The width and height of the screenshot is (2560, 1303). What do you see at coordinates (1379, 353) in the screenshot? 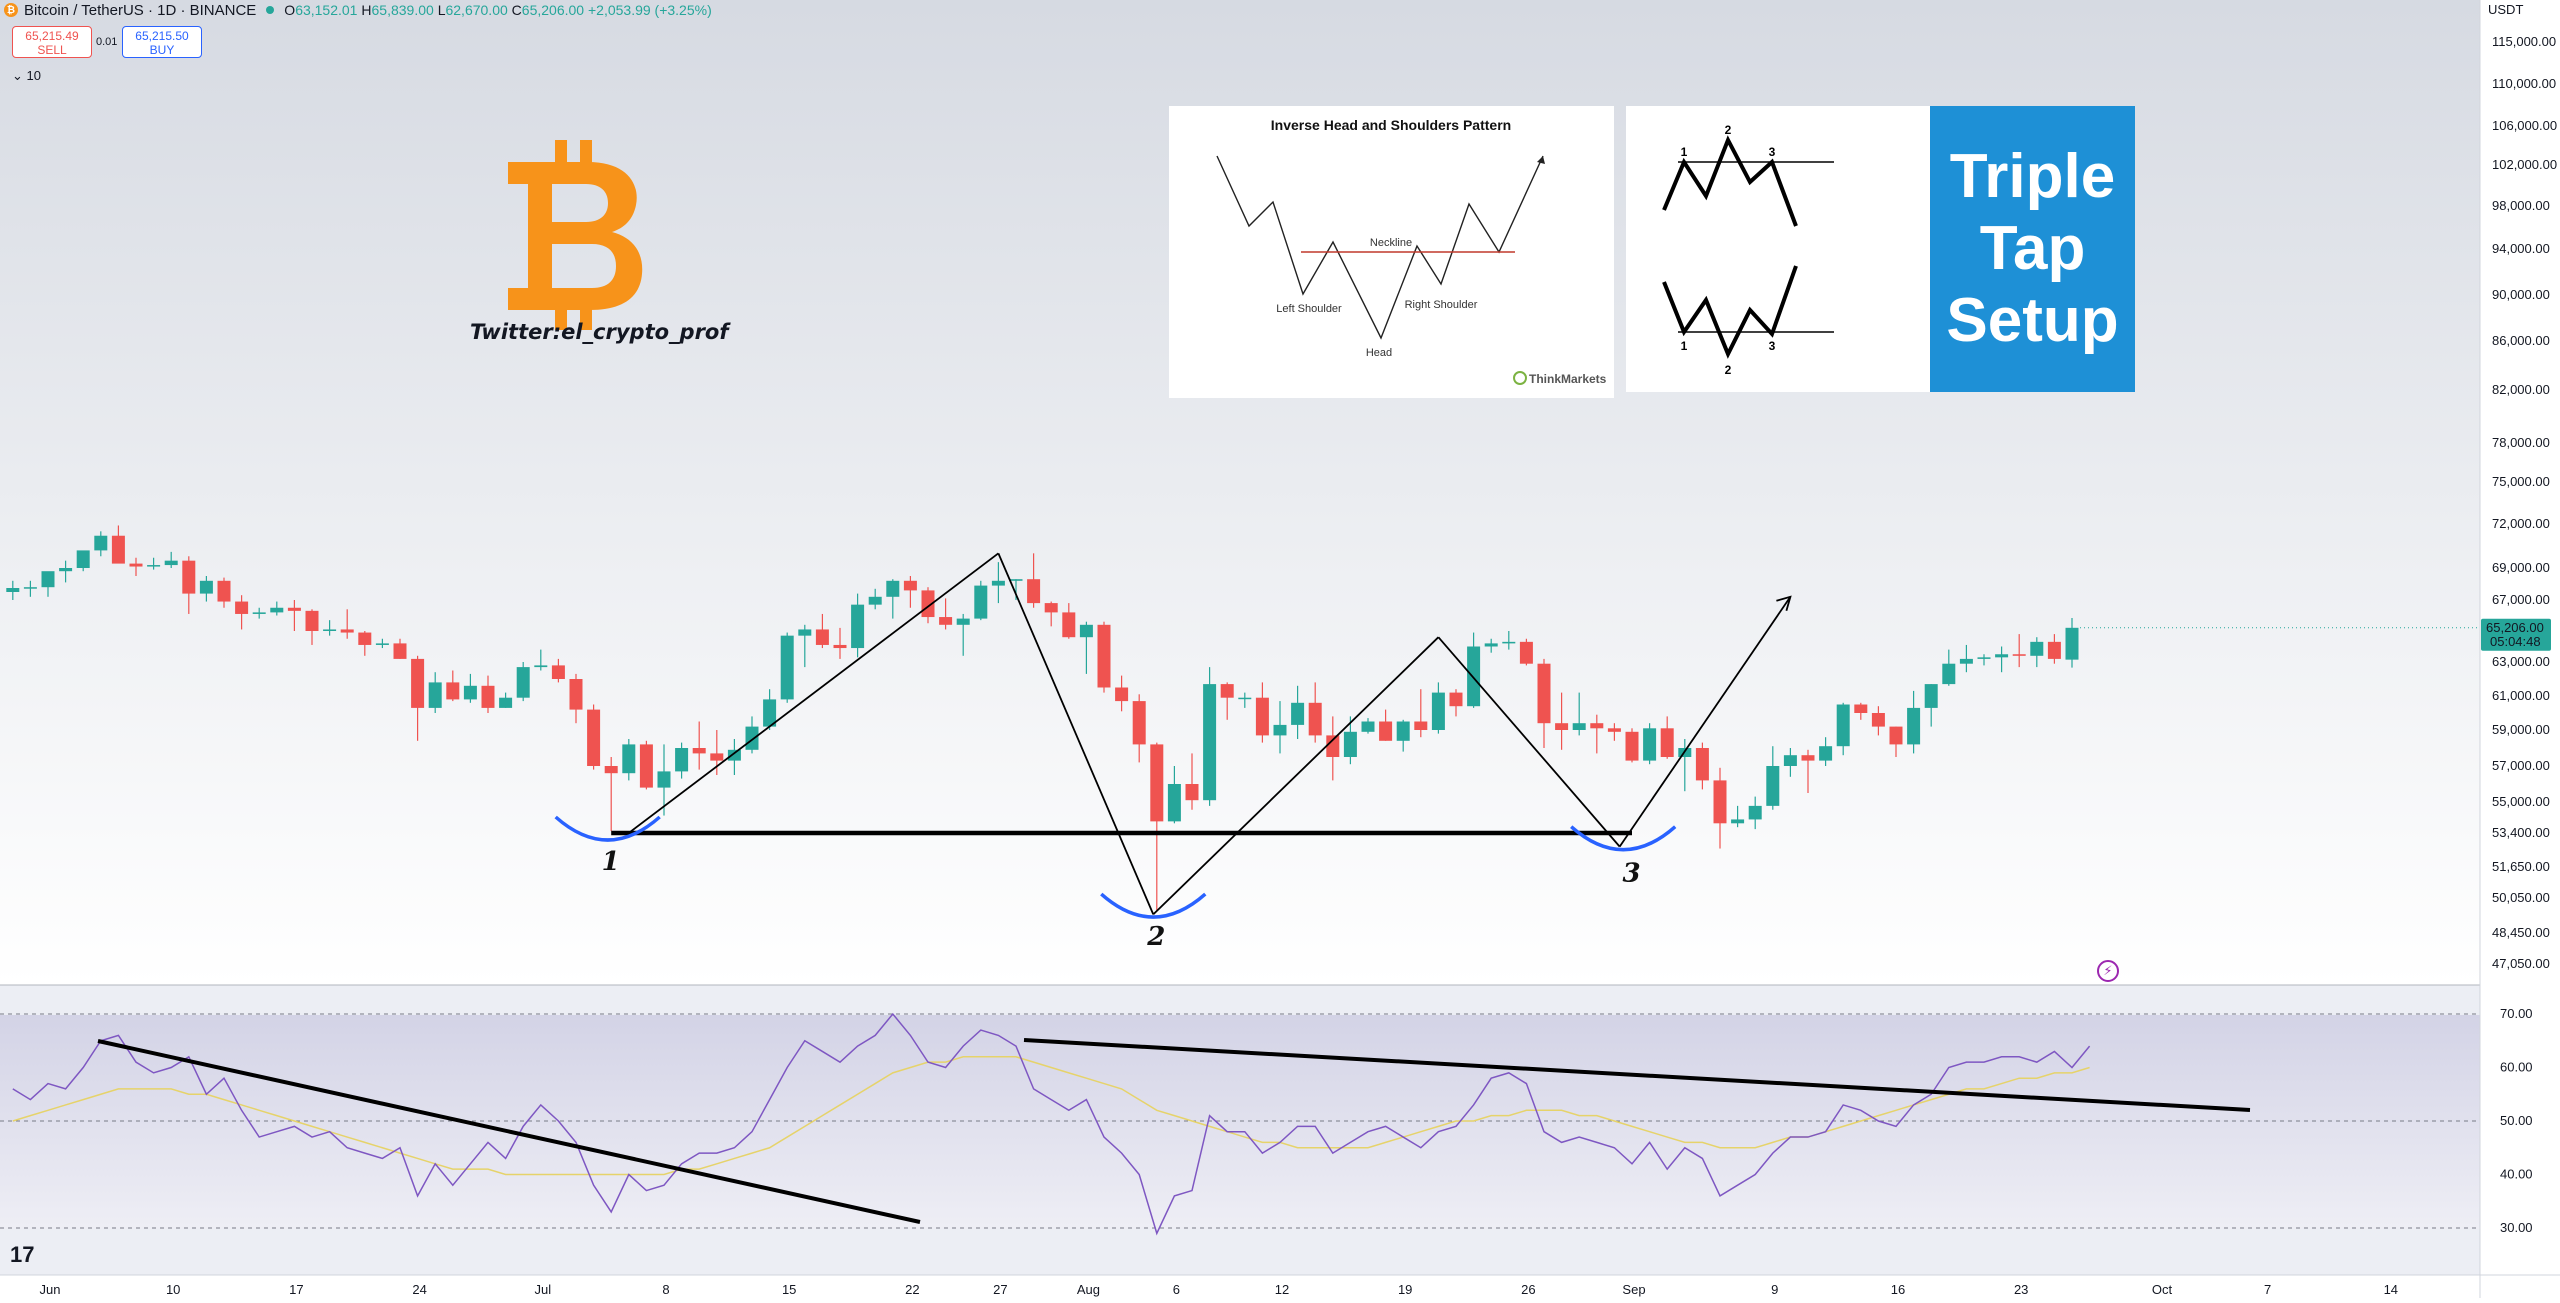
I see `ihs-head-label: Head` at bounding box center [1379, 353].